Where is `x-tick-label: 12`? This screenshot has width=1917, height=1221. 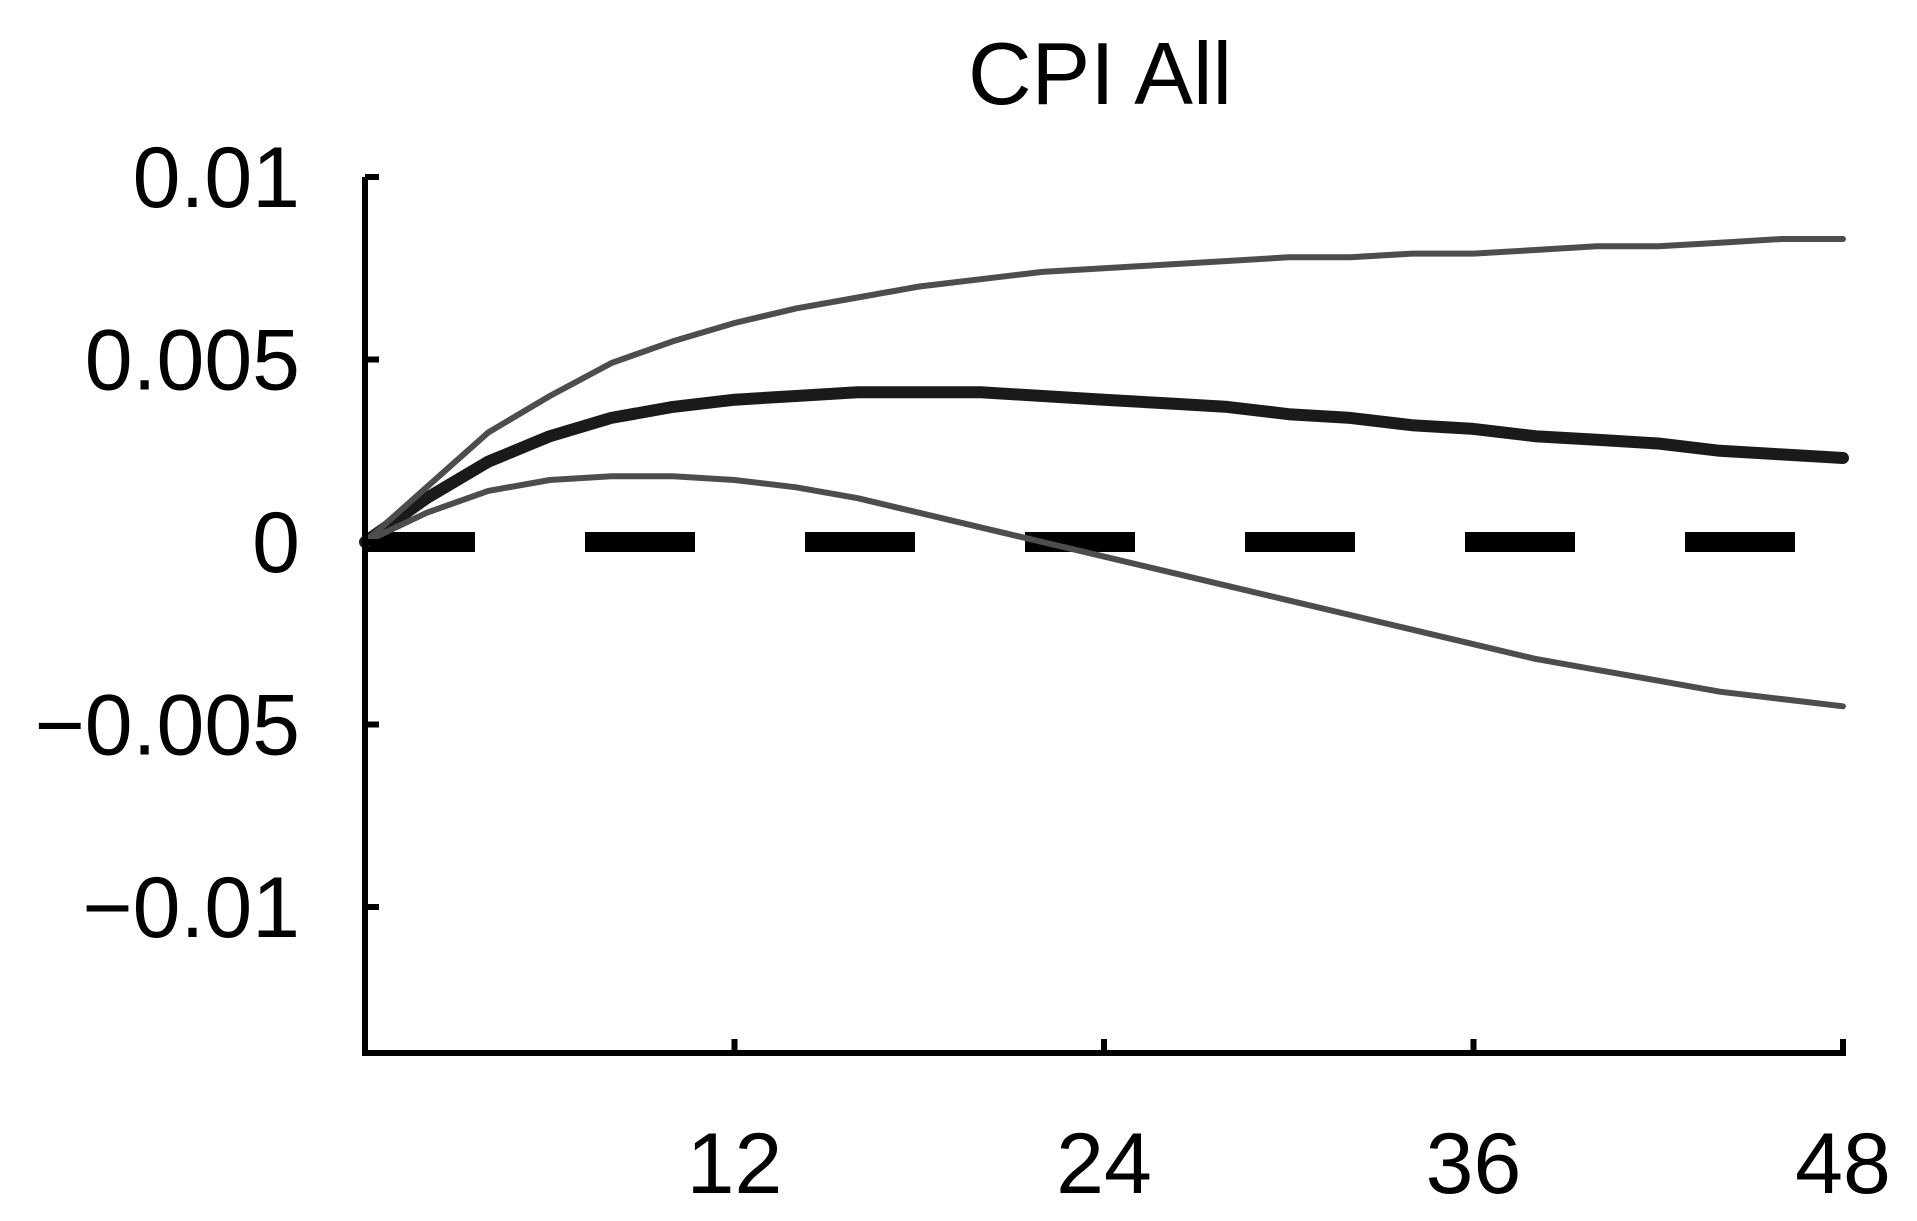
x-tick-label: 12 is located at coordinates (735, 1164).